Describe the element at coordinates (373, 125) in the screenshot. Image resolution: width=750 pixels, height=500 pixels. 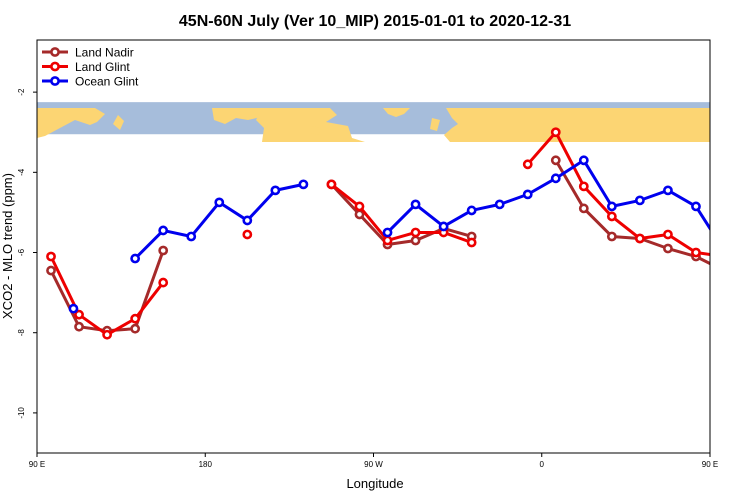
I see `map-land` at that location.